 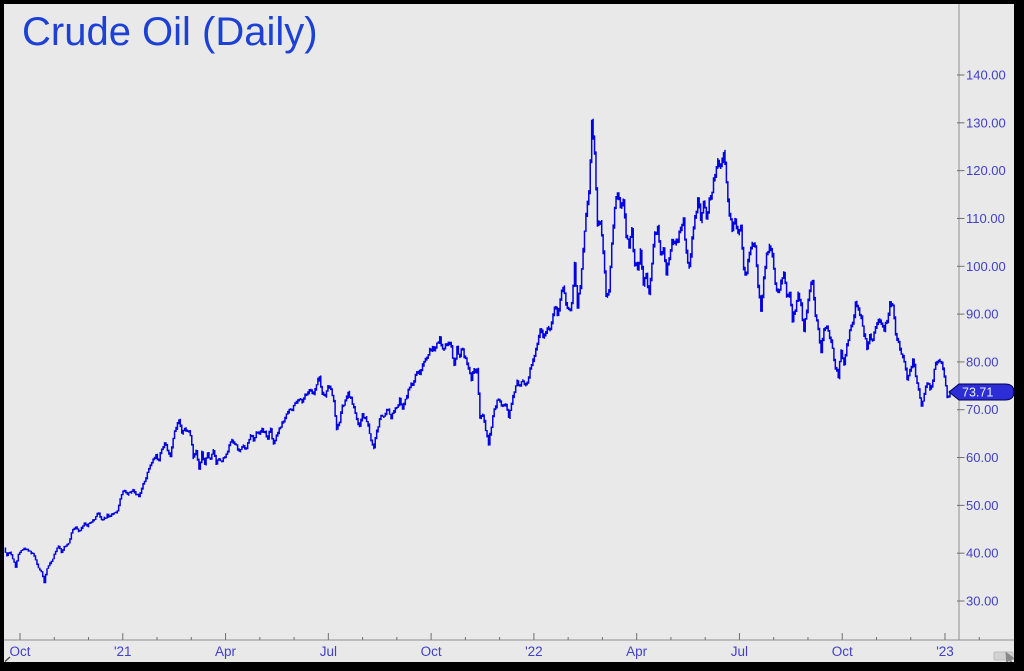 What do you see at coordinates (982, 553) in the screenshot?
I see `y-axis-label: 40.00` at bounding box center [982, 553].